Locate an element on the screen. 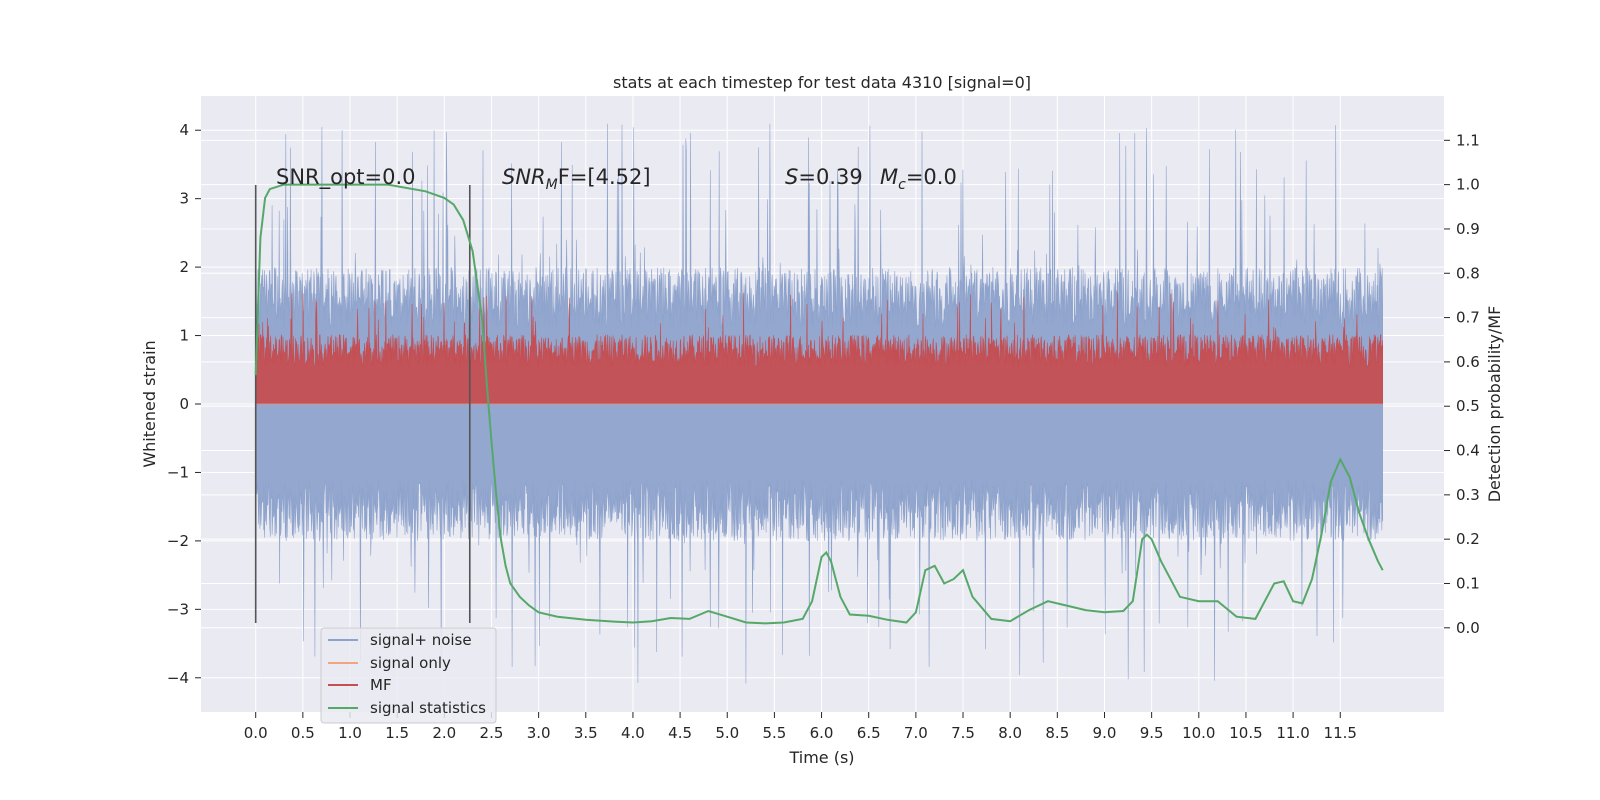 This screenshot has width=1600, height=800. mc-var: M is located at coordinates (889, 177).